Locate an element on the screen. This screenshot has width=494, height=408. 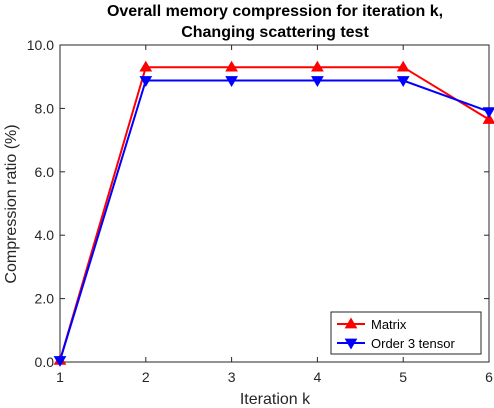
x-tick-label-6: 6 is located at coordinates (489, 377).